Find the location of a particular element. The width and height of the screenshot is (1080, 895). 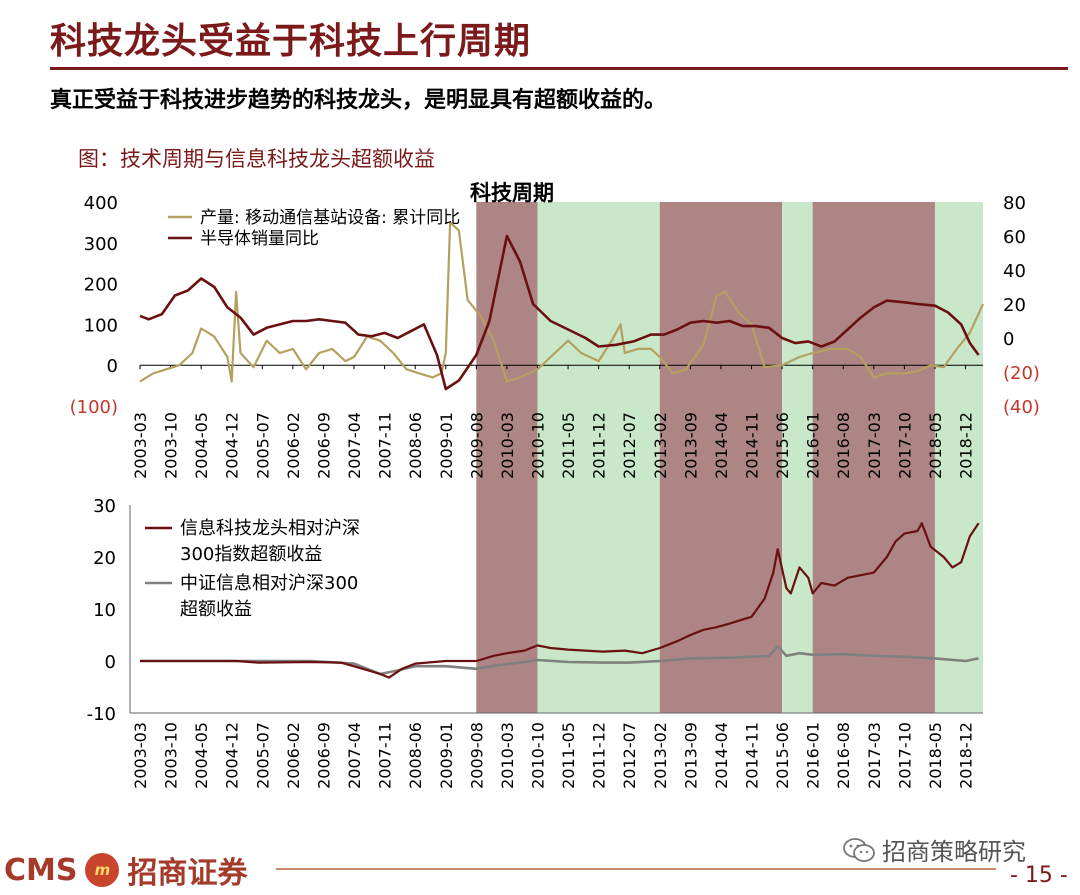

bottom-x-tick-label: 2016-01 is located at coordinates (813, 755).